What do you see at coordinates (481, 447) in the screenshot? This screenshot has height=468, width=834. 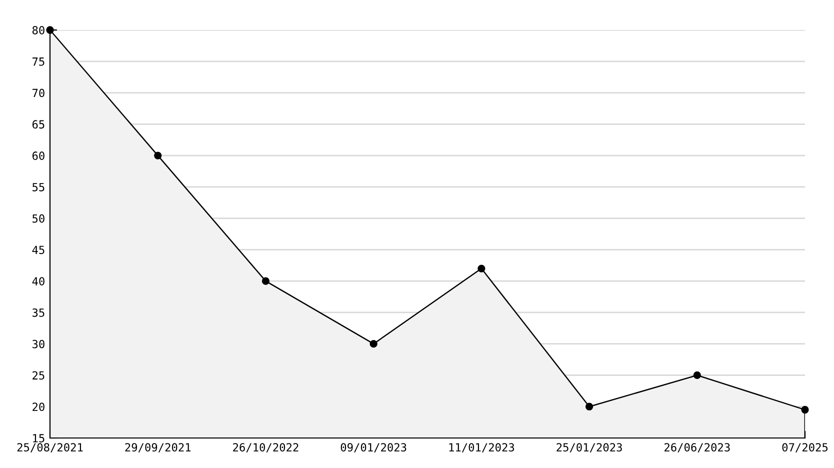 I see `x-tick-label: 11/01/2023` at bounding box center [481, 447].